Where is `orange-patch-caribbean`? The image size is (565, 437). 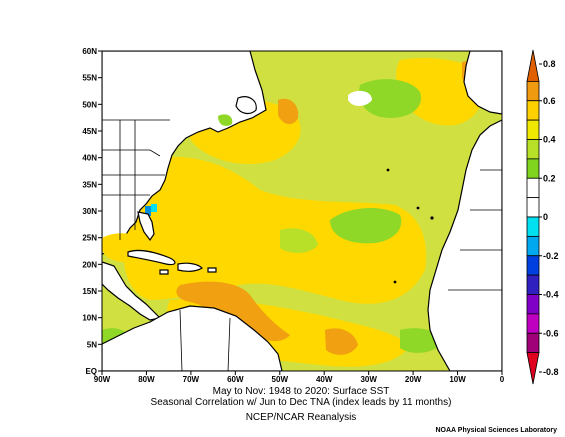
orange-patch-caribbean is located at coordinates (233, 311).